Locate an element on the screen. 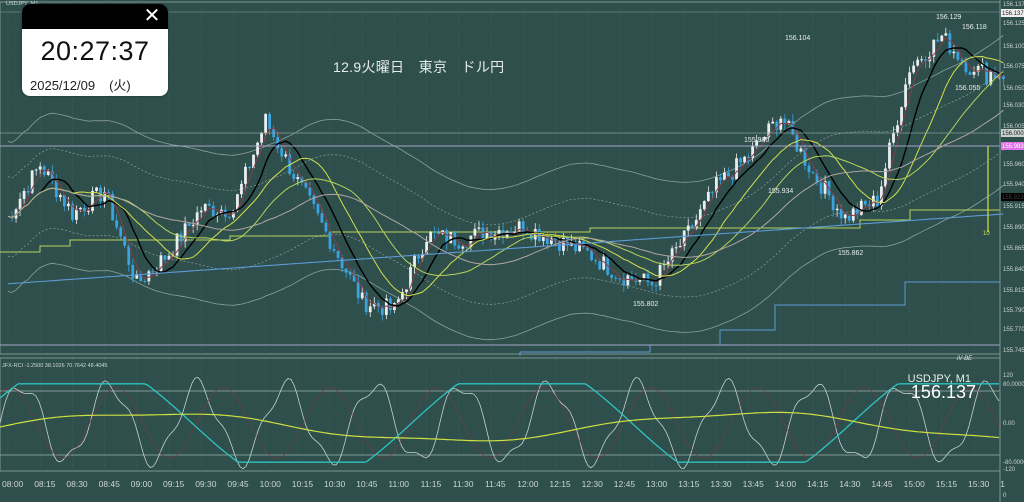 Image resolution: width=1024 pixels, height=502 pixels. current-price: 156.137 is located at coordinates (943, 392).